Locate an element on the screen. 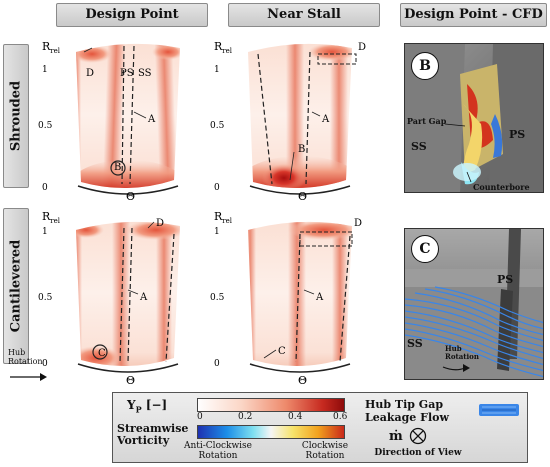  leader-c is located at coordinates (270, 354).